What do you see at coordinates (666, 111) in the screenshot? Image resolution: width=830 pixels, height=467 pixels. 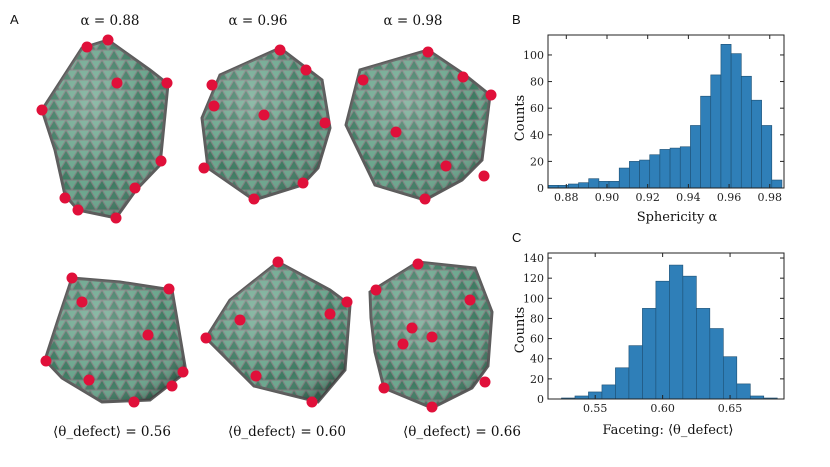 I see `sphericity-frame` at bounding box center [666, 111].